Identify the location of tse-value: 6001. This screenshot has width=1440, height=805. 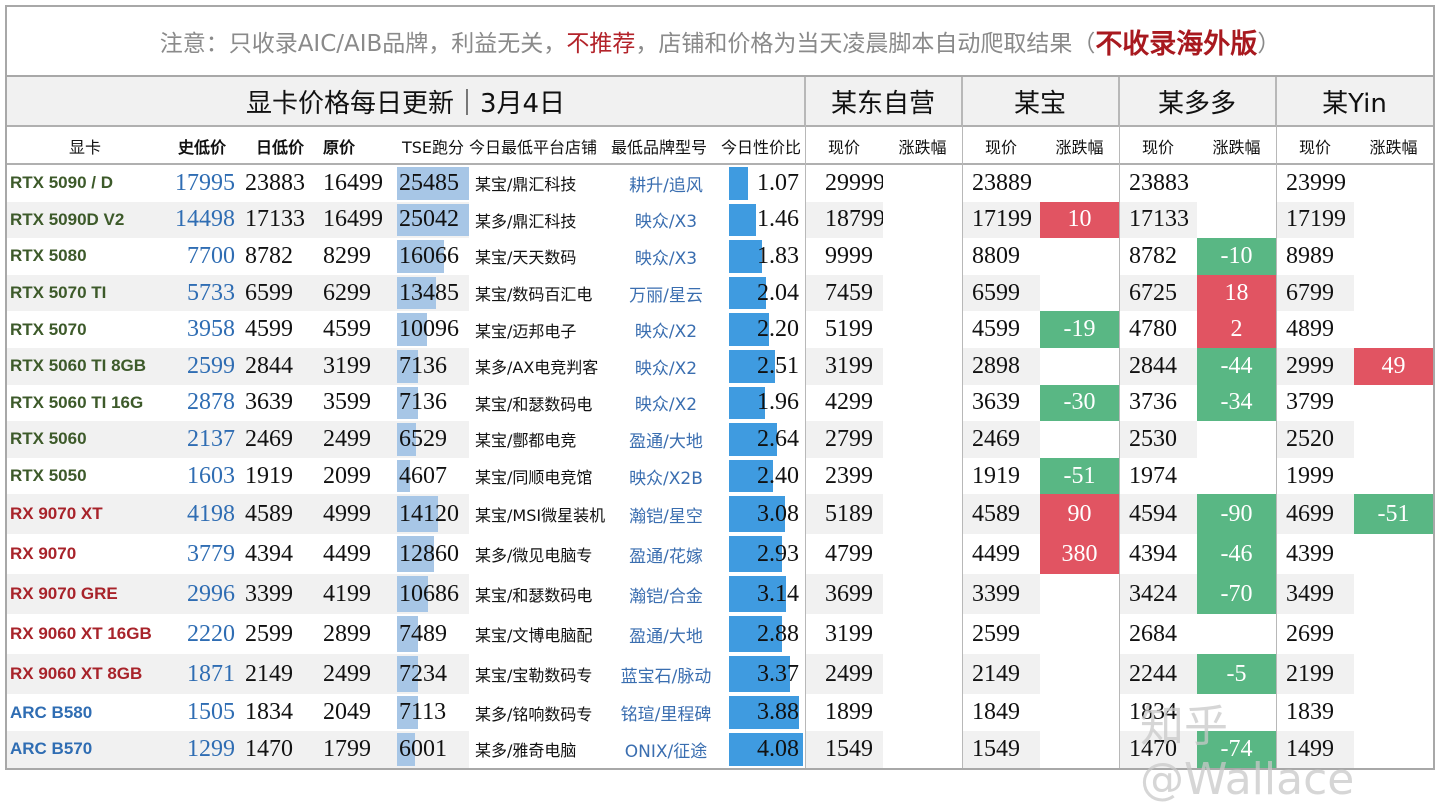
(423, 748).